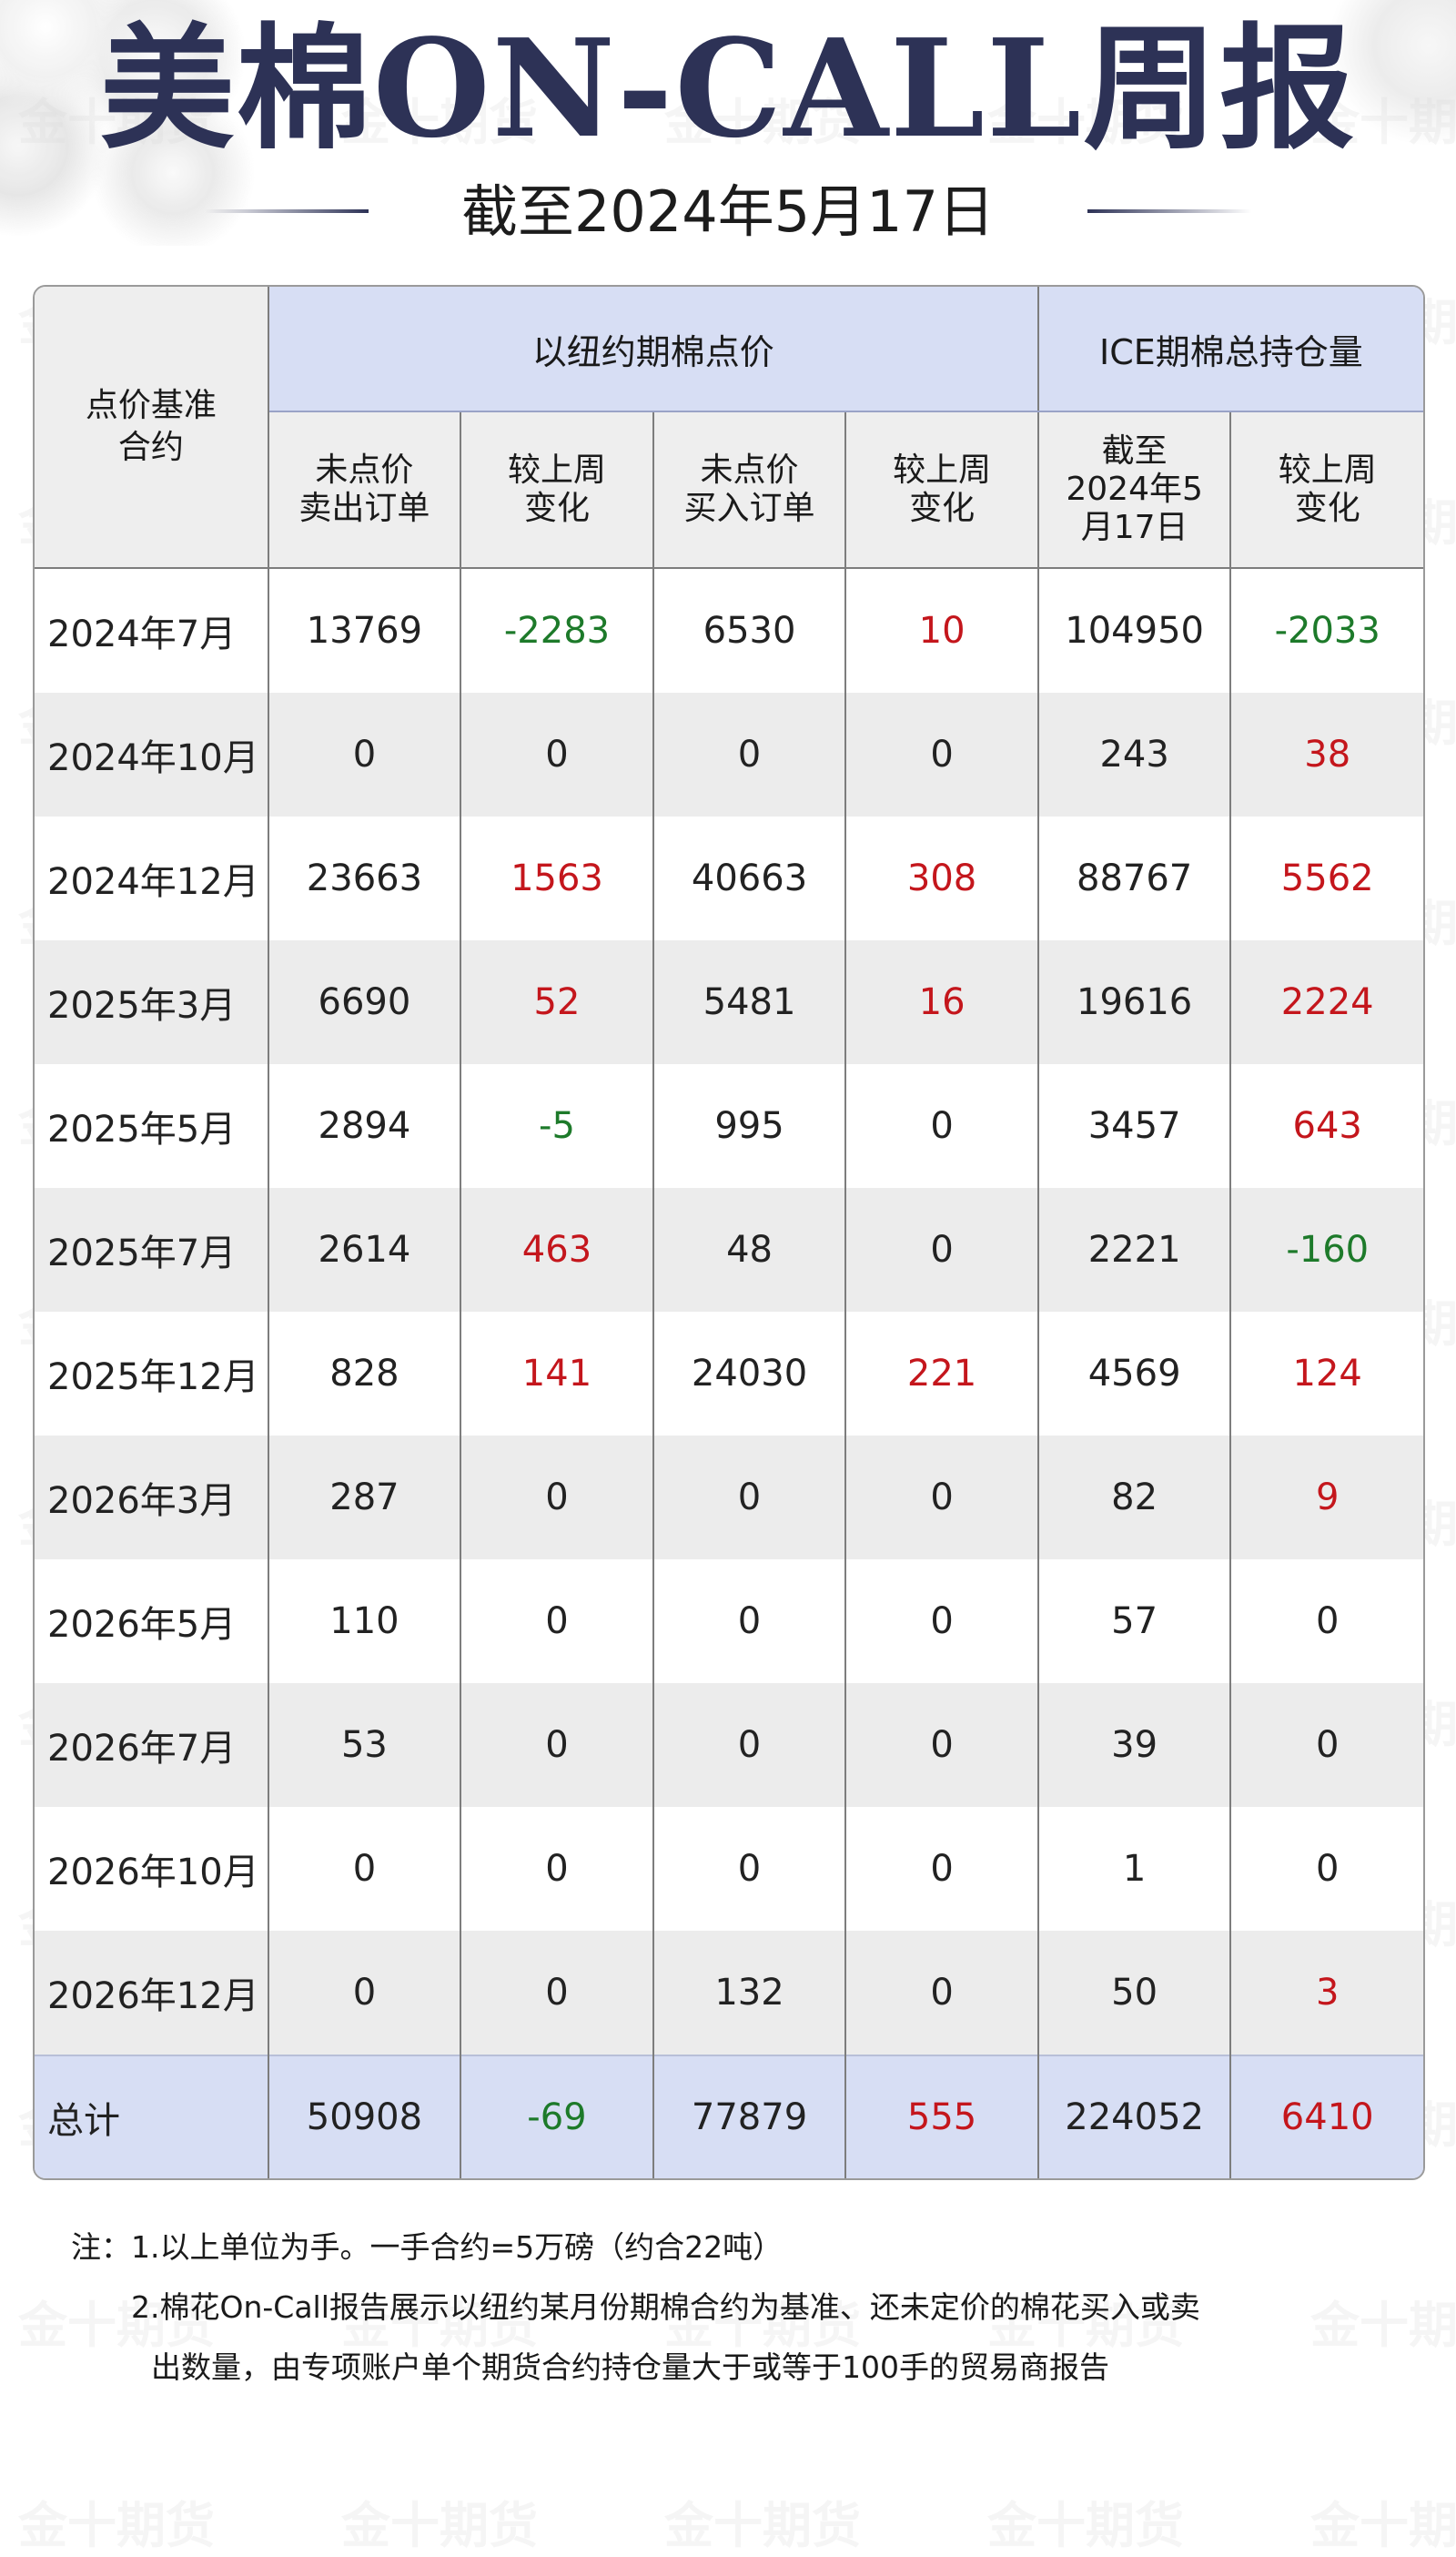  Describe the element at coordinates (557, 1126) in the screenshot. I see `value-cell-sell-change: -5` at that location.